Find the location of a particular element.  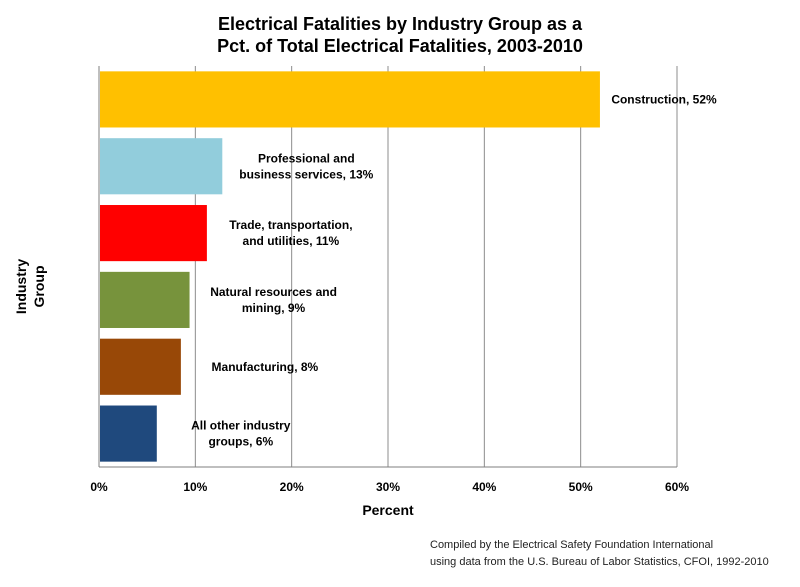

data-label: mining, 9% is located at coordinates (274, 308).